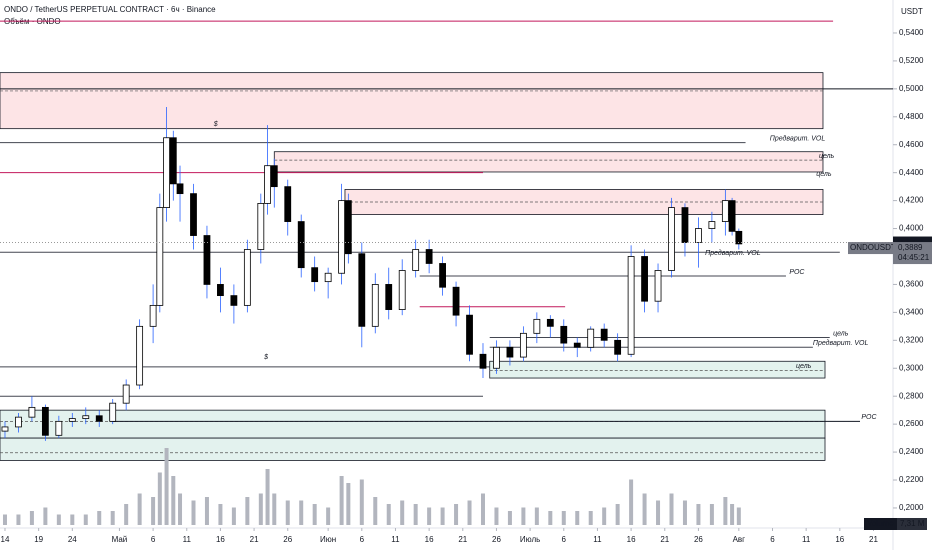 The height and width of the screenshot is (550, 932). What do you see at coordinates (870, 248) in the screenshot?
I see `symbol-tag` at bounding box center [870, 248].